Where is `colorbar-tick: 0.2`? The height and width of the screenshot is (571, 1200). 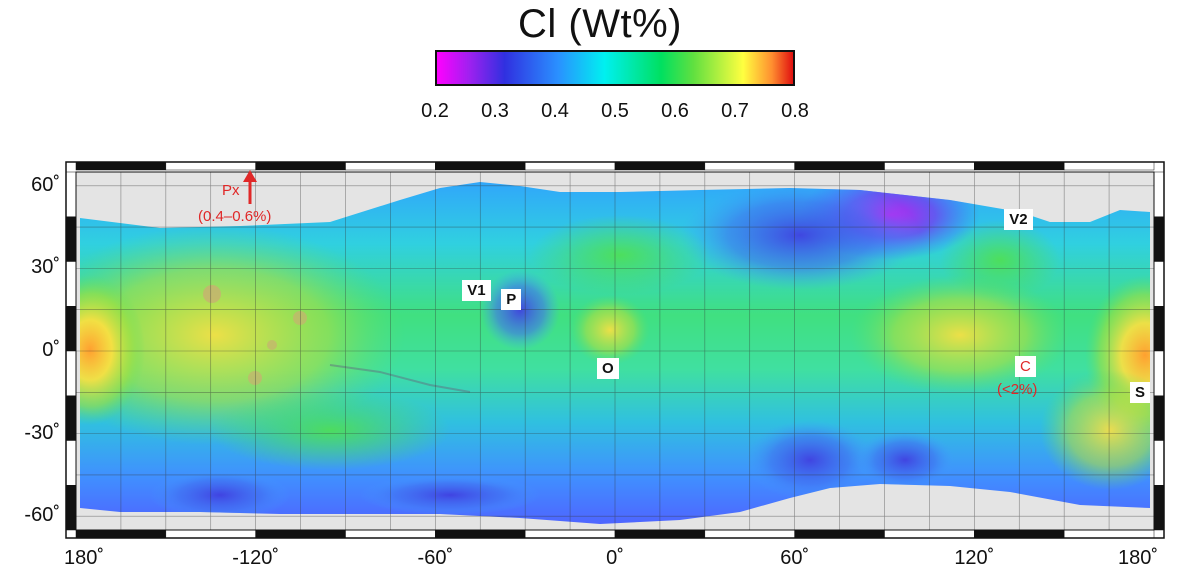
colorbar-tick: 0.2 is located at coordinates (435, 111).